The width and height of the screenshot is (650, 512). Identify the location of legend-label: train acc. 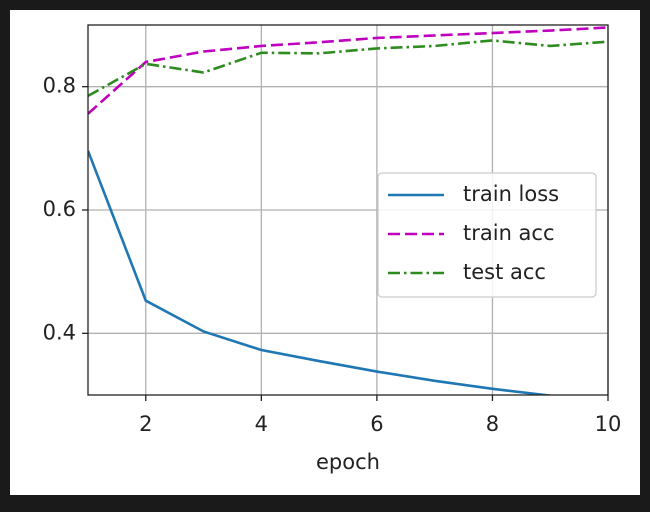
(509, 233).